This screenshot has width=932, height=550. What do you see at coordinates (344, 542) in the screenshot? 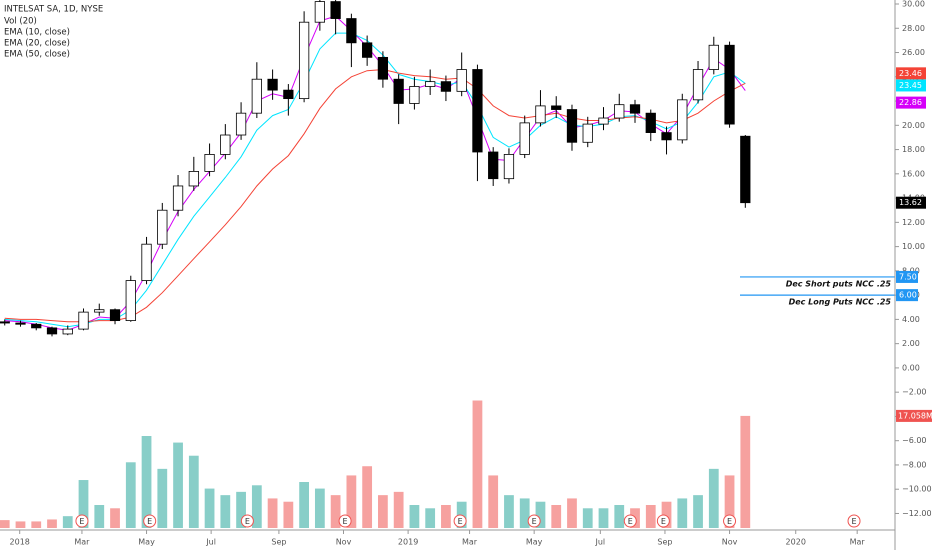
I see `x-tick-label: Nov` at bounding box center [344, 542].